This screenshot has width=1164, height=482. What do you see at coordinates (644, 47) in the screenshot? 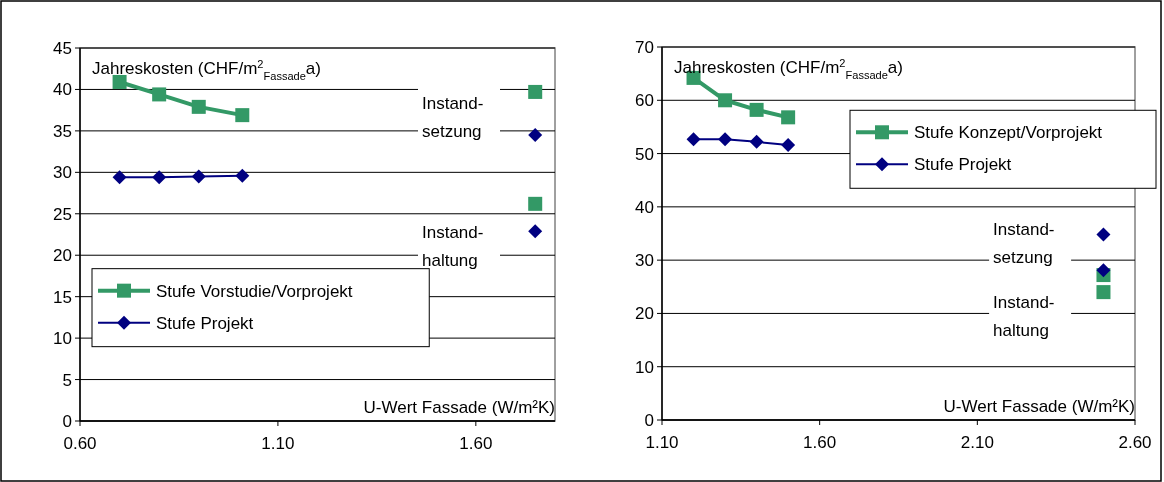
I see `y-tick-label: 70` at bounding box center [644, 47].